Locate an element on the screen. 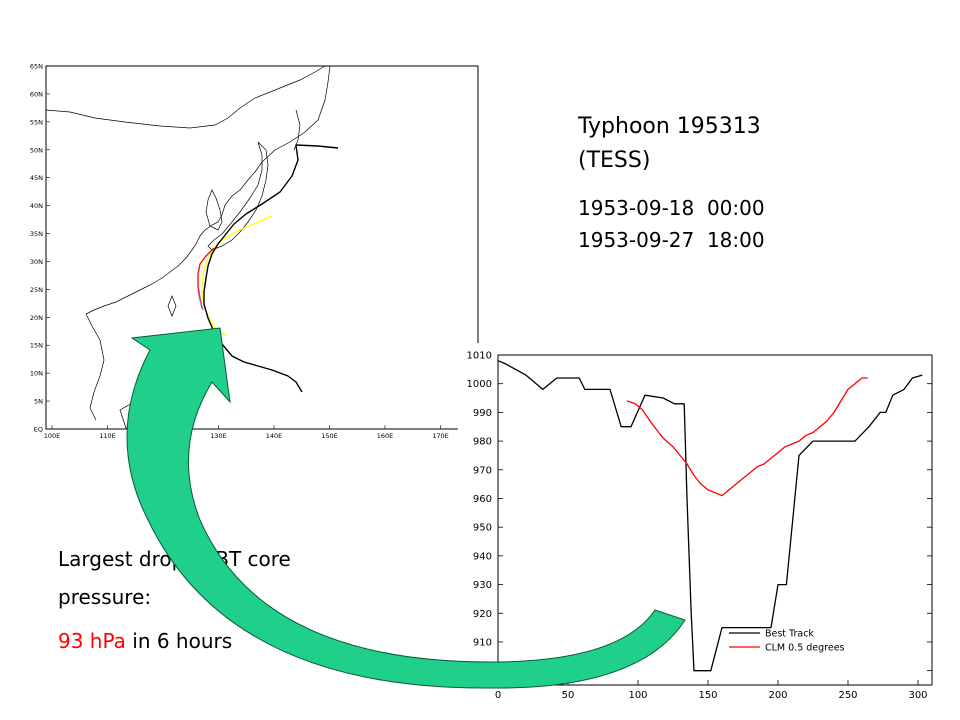 The width and height of the screenshot is (960, 720). korea-coastline is located at coordinates (214, 210).